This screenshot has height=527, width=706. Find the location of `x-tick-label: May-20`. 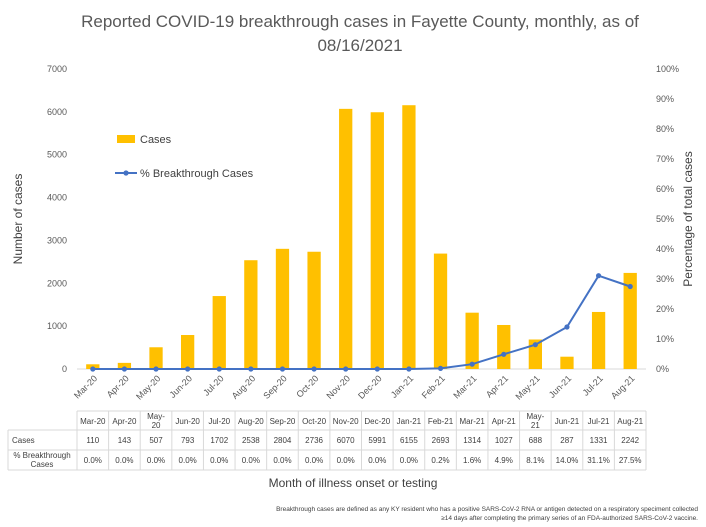

x-tick-label: May-20 is located at coordinates (148, 387).